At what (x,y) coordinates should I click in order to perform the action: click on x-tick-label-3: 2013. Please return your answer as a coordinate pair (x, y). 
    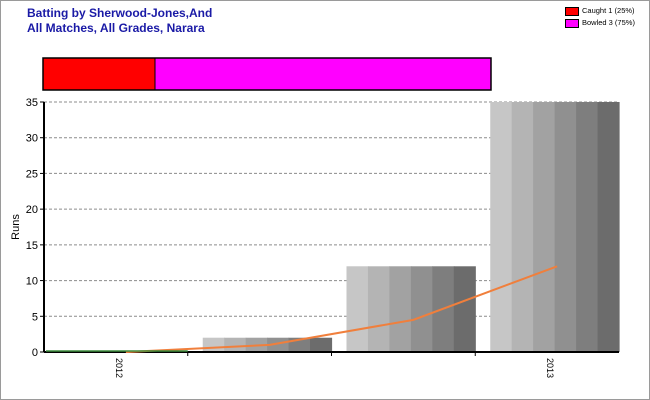
    Looking at the image, I should click on (550, 368).